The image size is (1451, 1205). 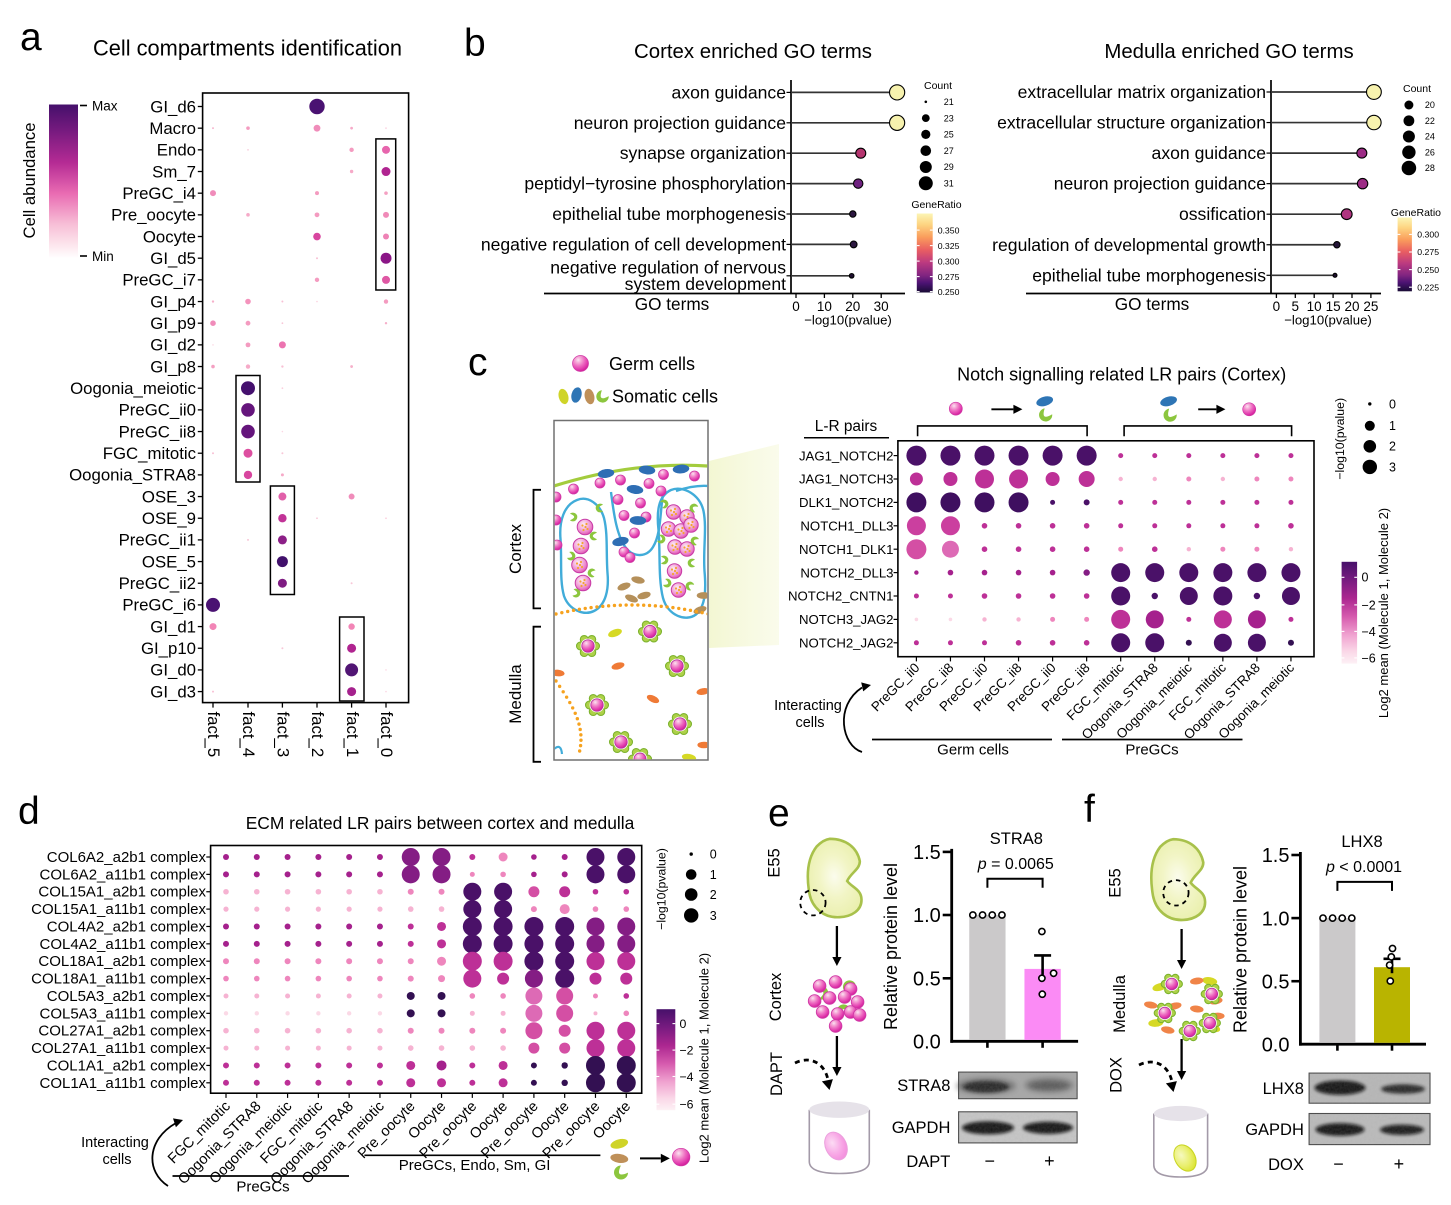 What do you see at coordinates (949, 184) in the screenshot?
I see `svg-text: 31` at bounding box center [949, 184].